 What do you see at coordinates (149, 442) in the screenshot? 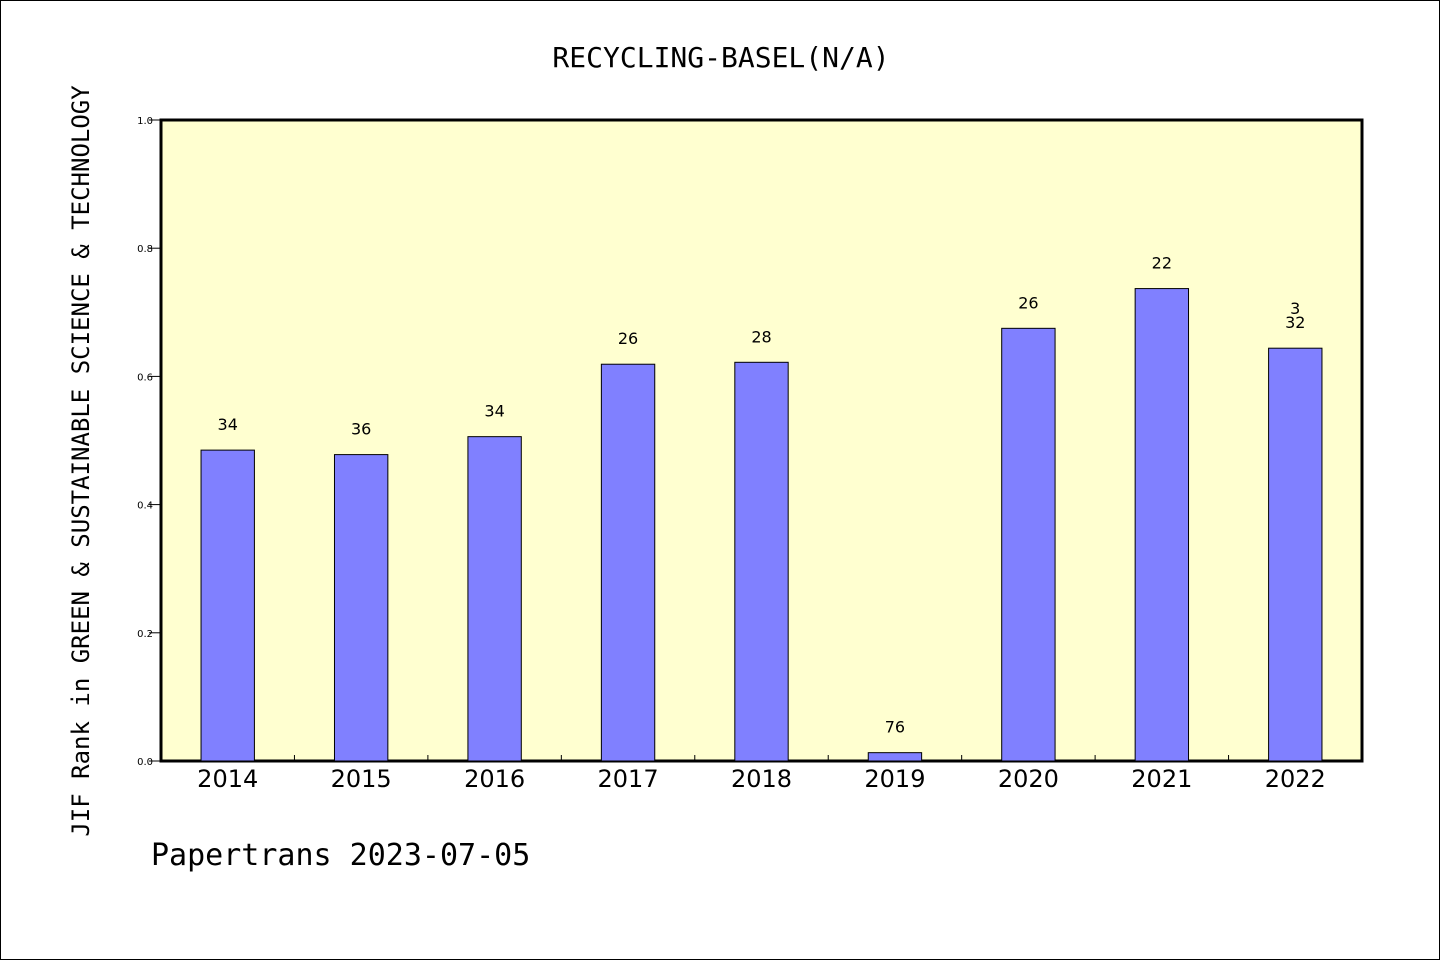
I see `y-axis: 0.0 0.2 0.4 0.6 0.8 1.0` at bounding box center [149, 442].